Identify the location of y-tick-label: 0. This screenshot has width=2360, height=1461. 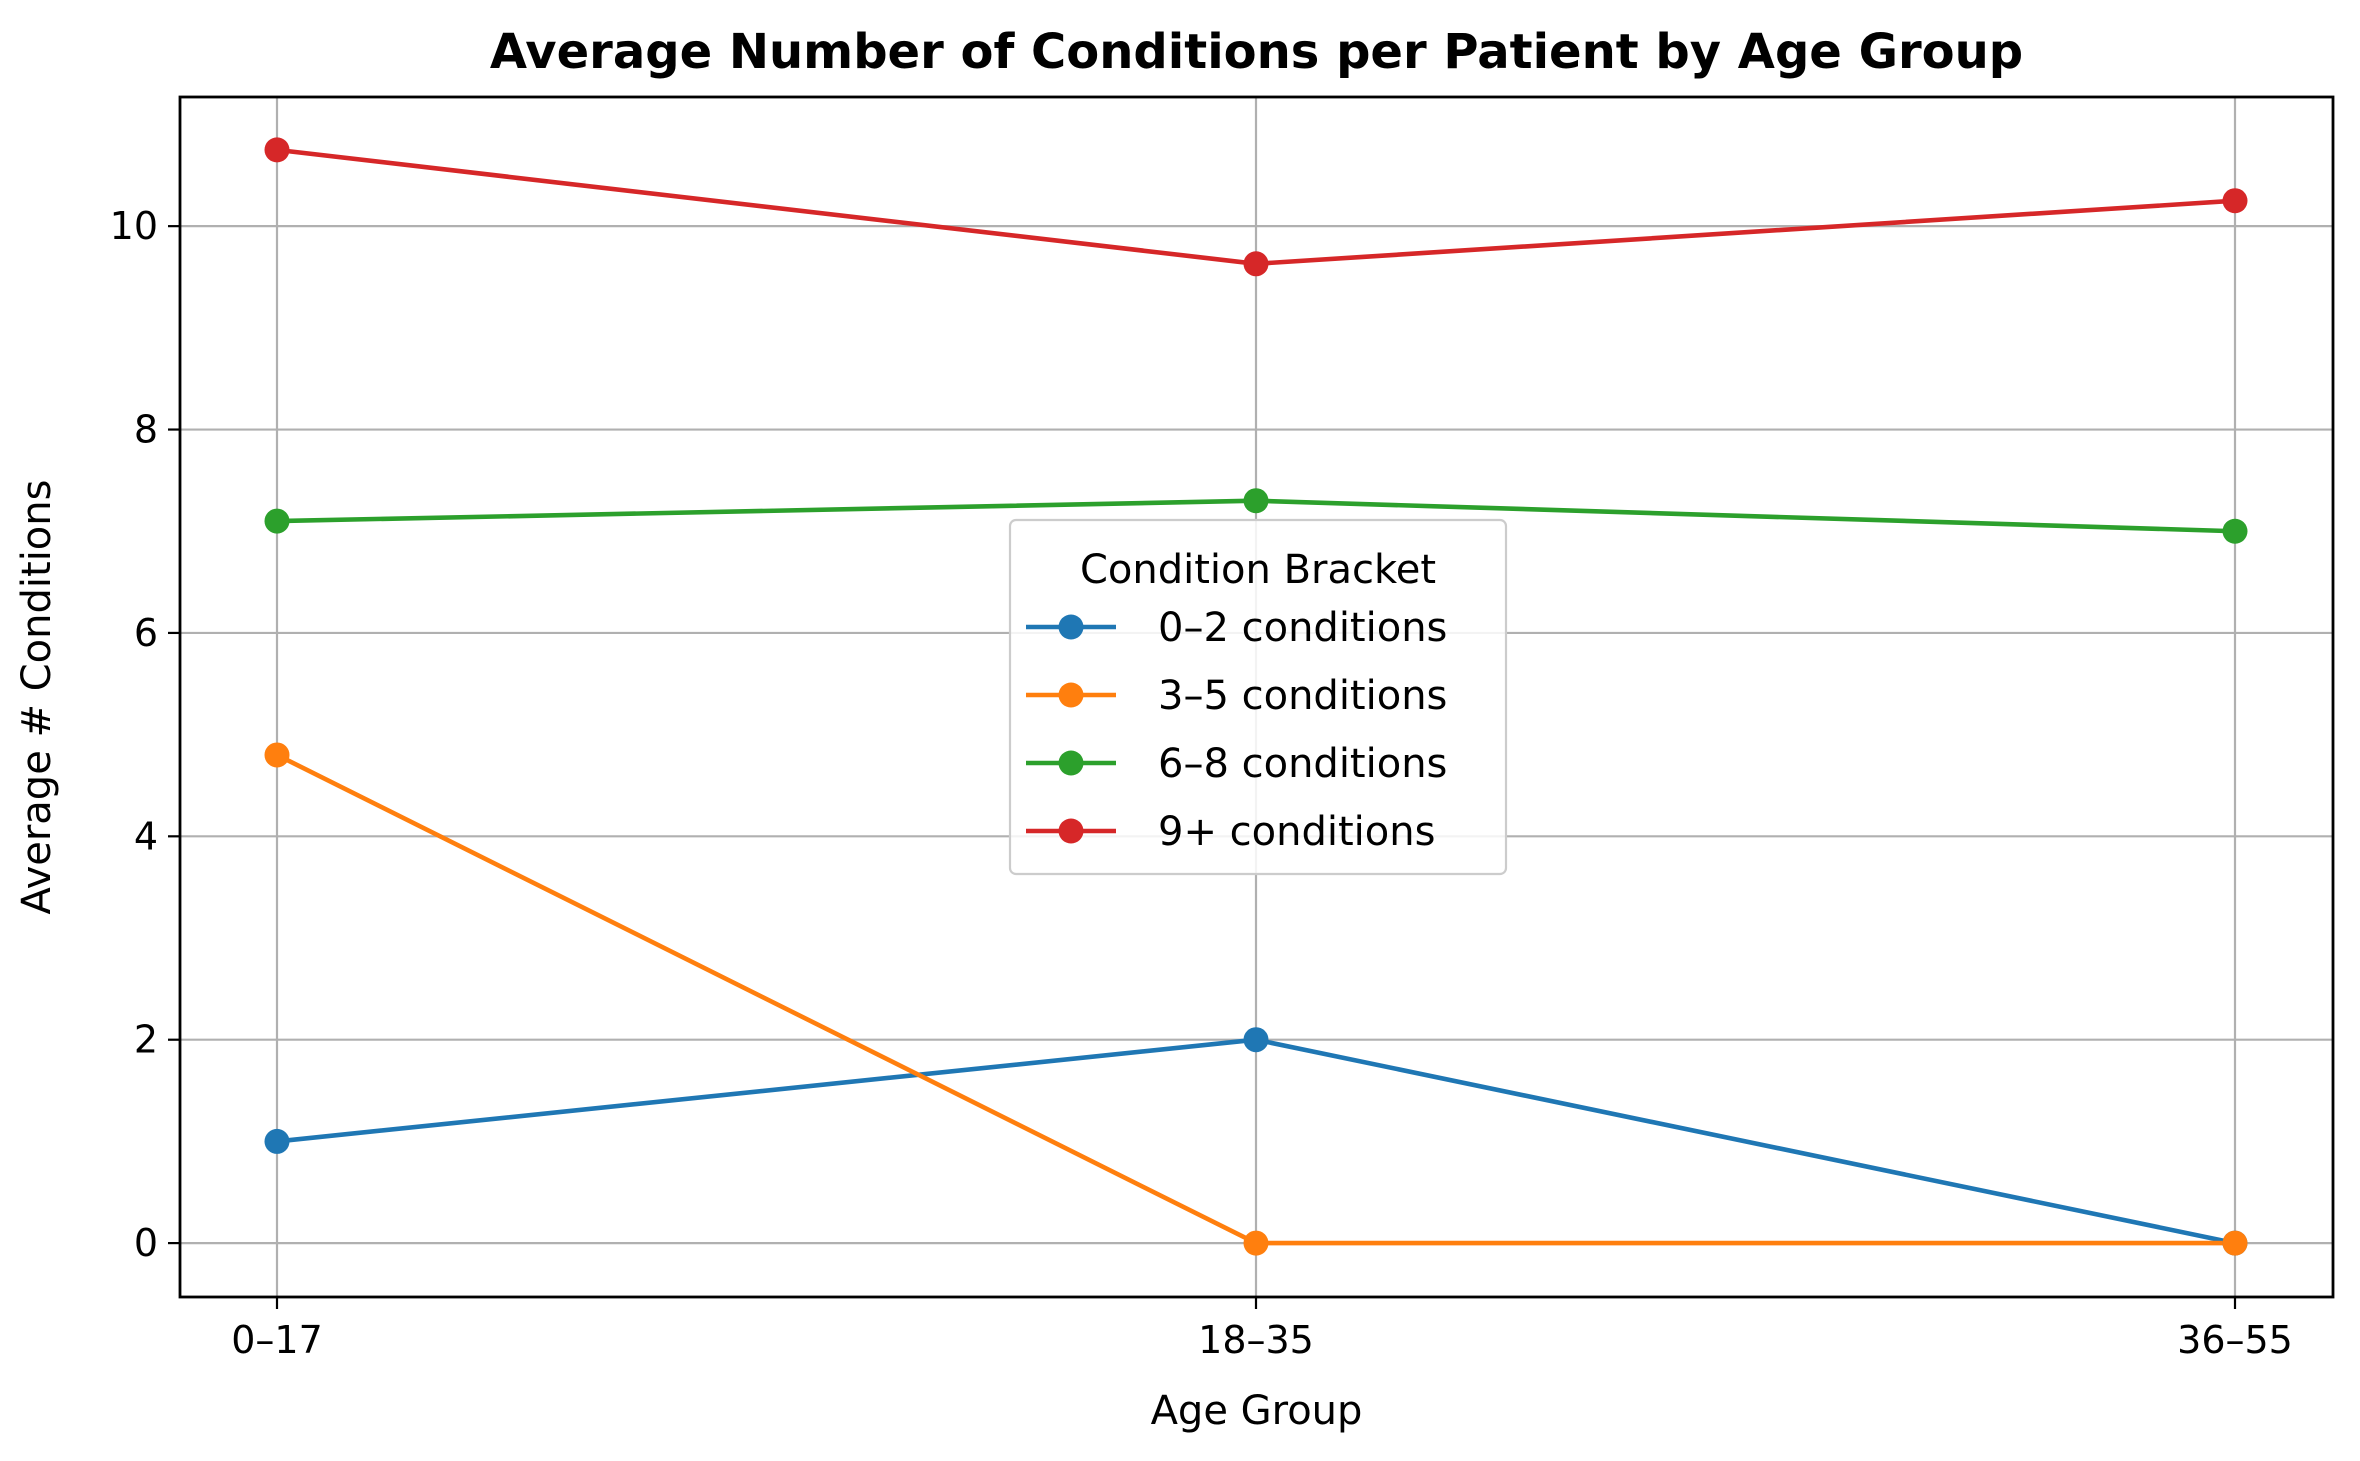
(146, 1243).